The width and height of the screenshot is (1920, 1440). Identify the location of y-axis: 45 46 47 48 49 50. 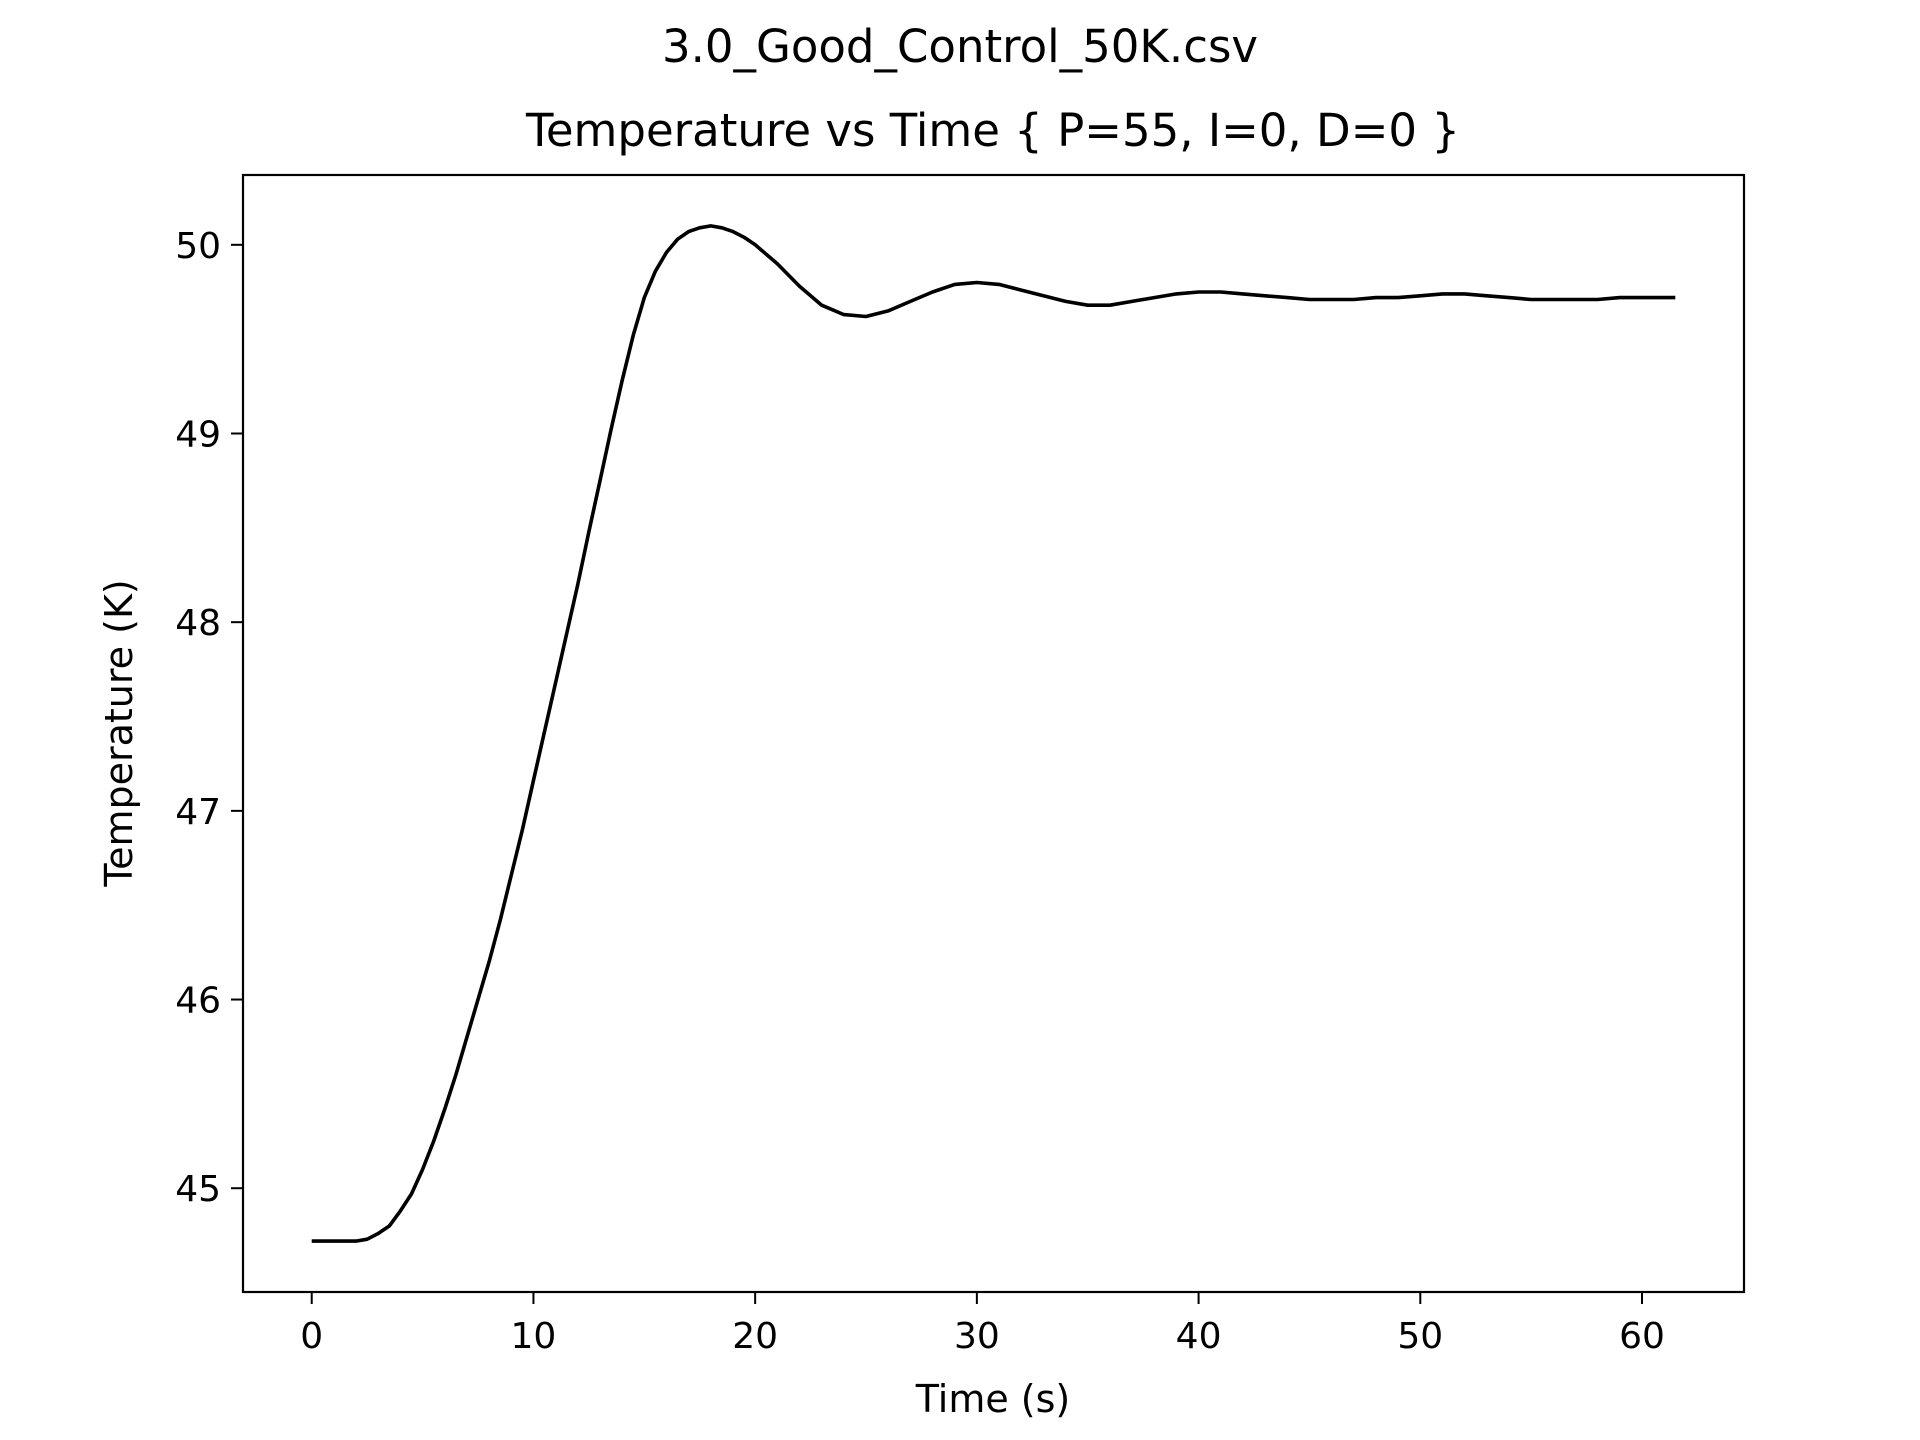
(209, 718).